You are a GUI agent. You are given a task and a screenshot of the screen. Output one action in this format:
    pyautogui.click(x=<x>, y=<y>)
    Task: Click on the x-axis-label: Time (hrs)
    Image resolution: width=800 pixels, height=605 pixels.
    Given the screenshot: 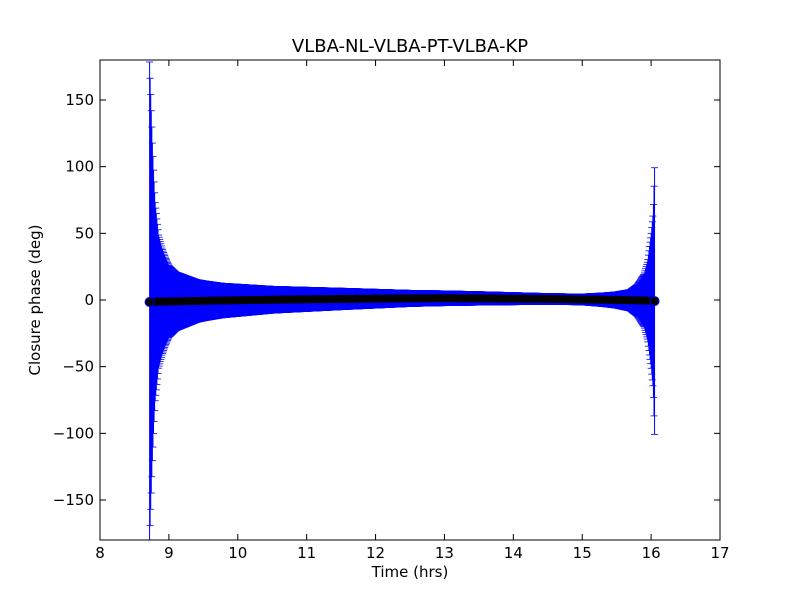 What is the action you would take?
    pyautogui.click(x=410, y=572)
    